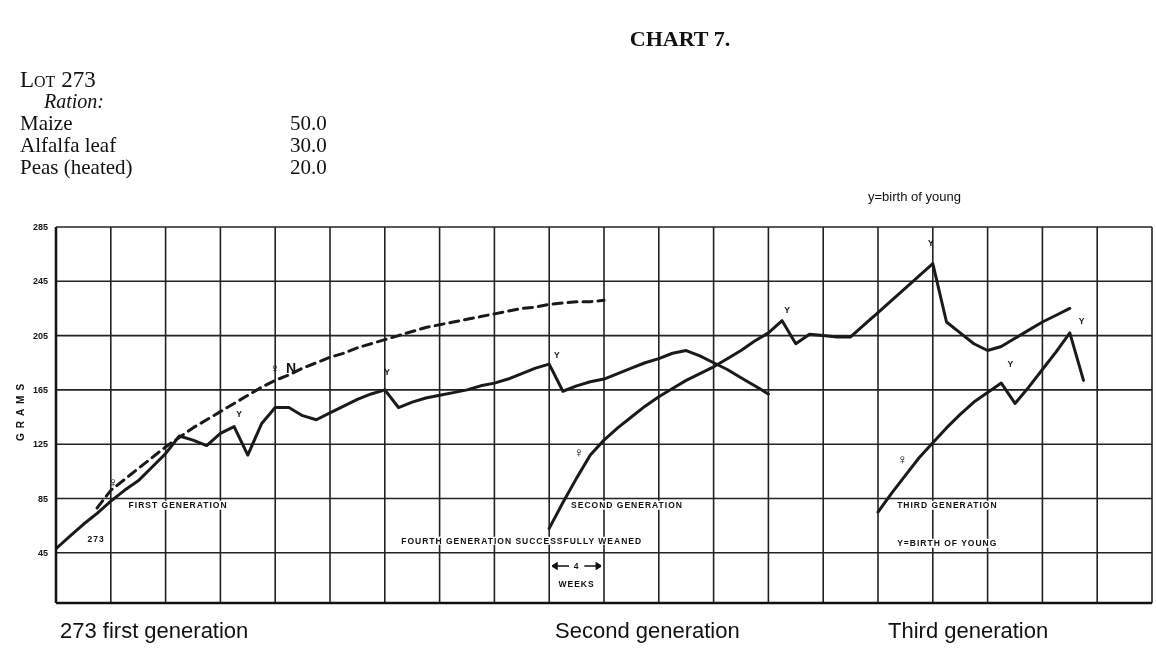 The width and height of the screenshot is (1156, 654). What do you see at coordinates (178, 505) in the screenshot?
I see `annotation: FIRST GENERATION` at bounding box center [178, 505].